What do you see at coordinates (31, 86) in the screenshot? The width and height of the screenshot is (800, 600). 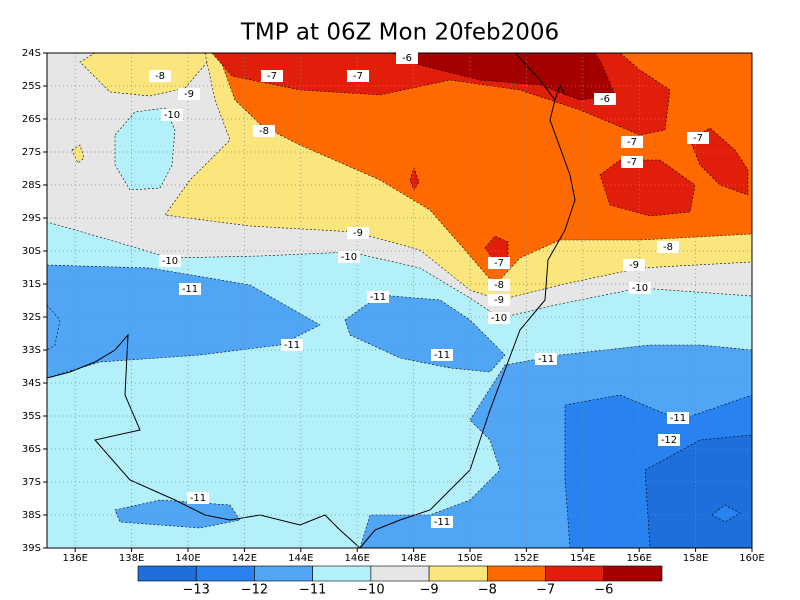 I see `lat-label: 25S` at bounding box center [31, 86].